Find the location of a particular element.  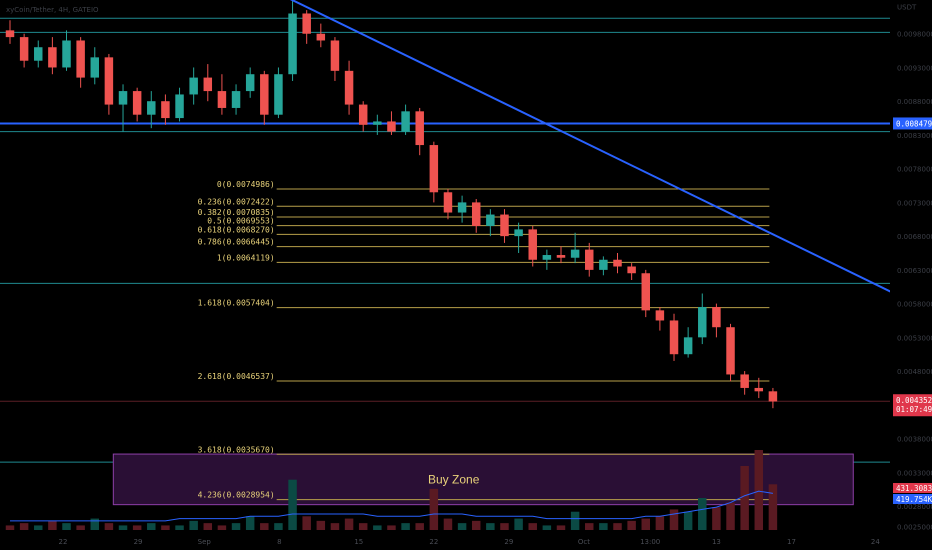

time-axis-tick-label: 13:00 is located at coordinates (650, 542).